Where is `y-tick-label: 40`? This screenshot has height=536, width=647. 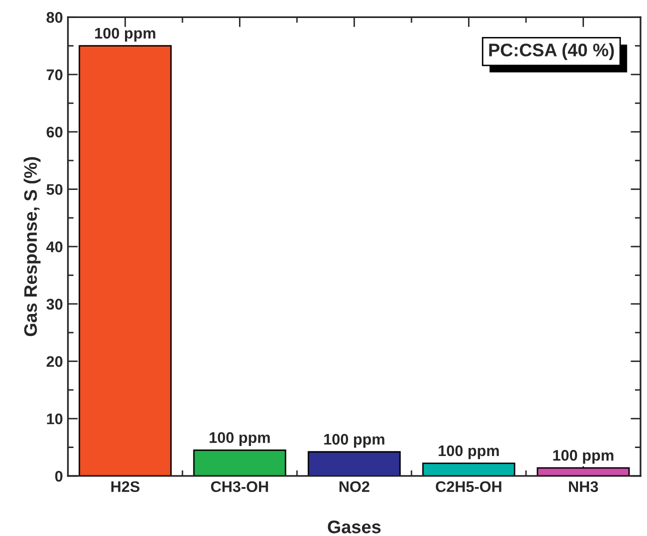 y-tick-label: 40 is located at coordinates (54, 246).